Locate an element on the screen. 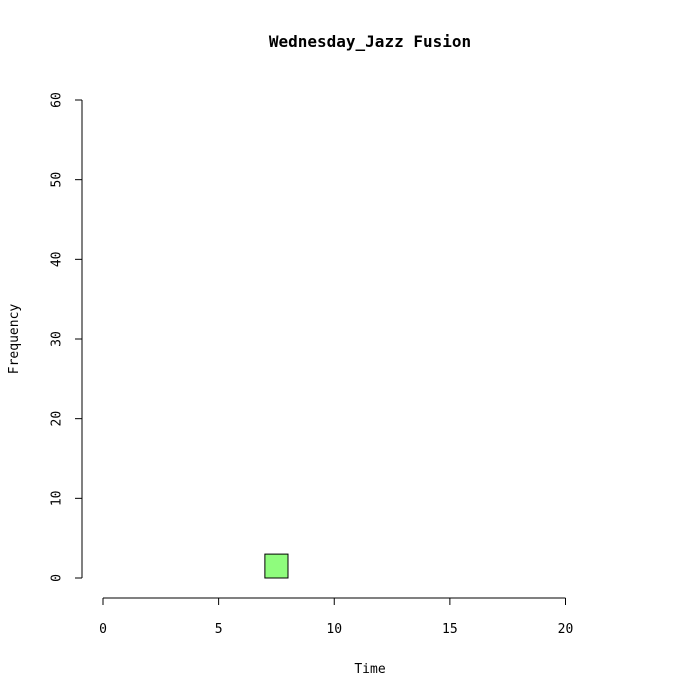 This screenshot has width=699, height=699. y-tick-label-0: 0 is located at coordinates (57, 578).